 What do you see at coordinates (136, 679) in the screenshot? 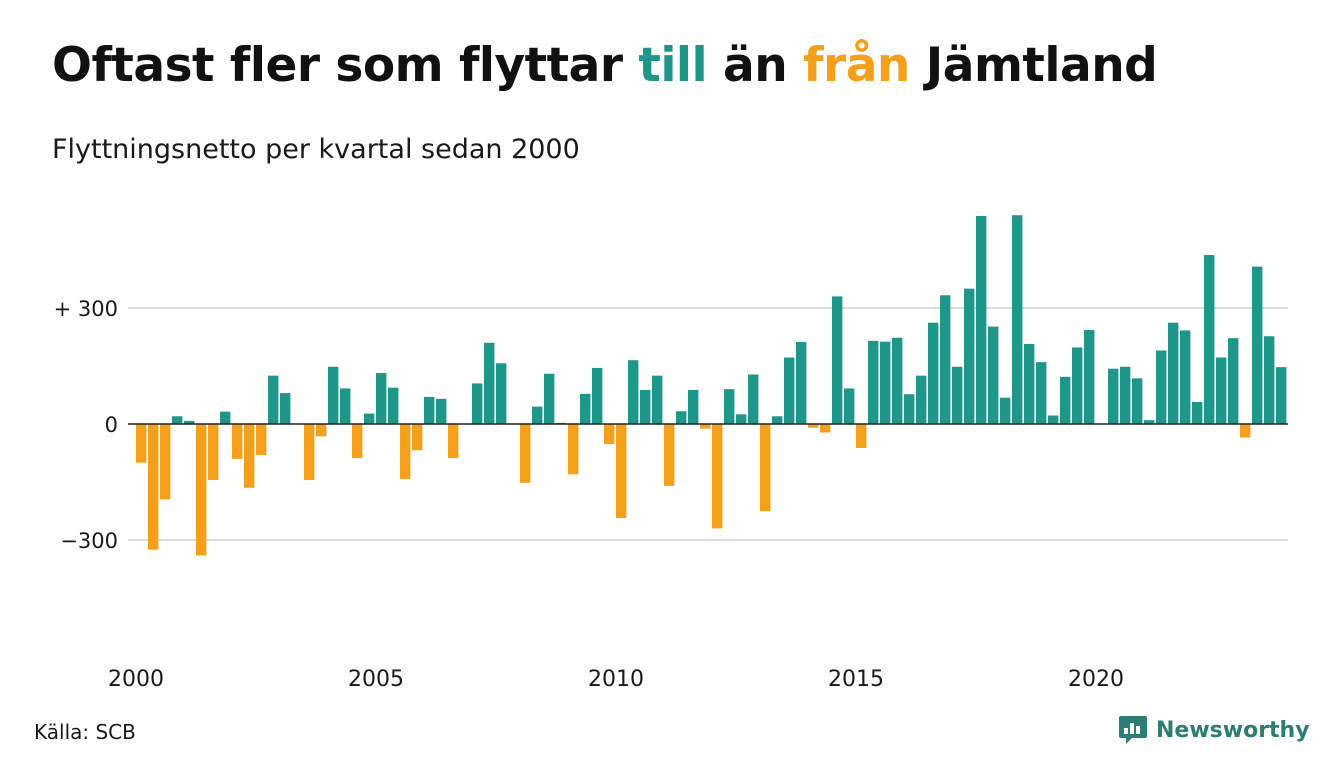
I see `x-tick-label: 2000` at bounding box center [136, 679].